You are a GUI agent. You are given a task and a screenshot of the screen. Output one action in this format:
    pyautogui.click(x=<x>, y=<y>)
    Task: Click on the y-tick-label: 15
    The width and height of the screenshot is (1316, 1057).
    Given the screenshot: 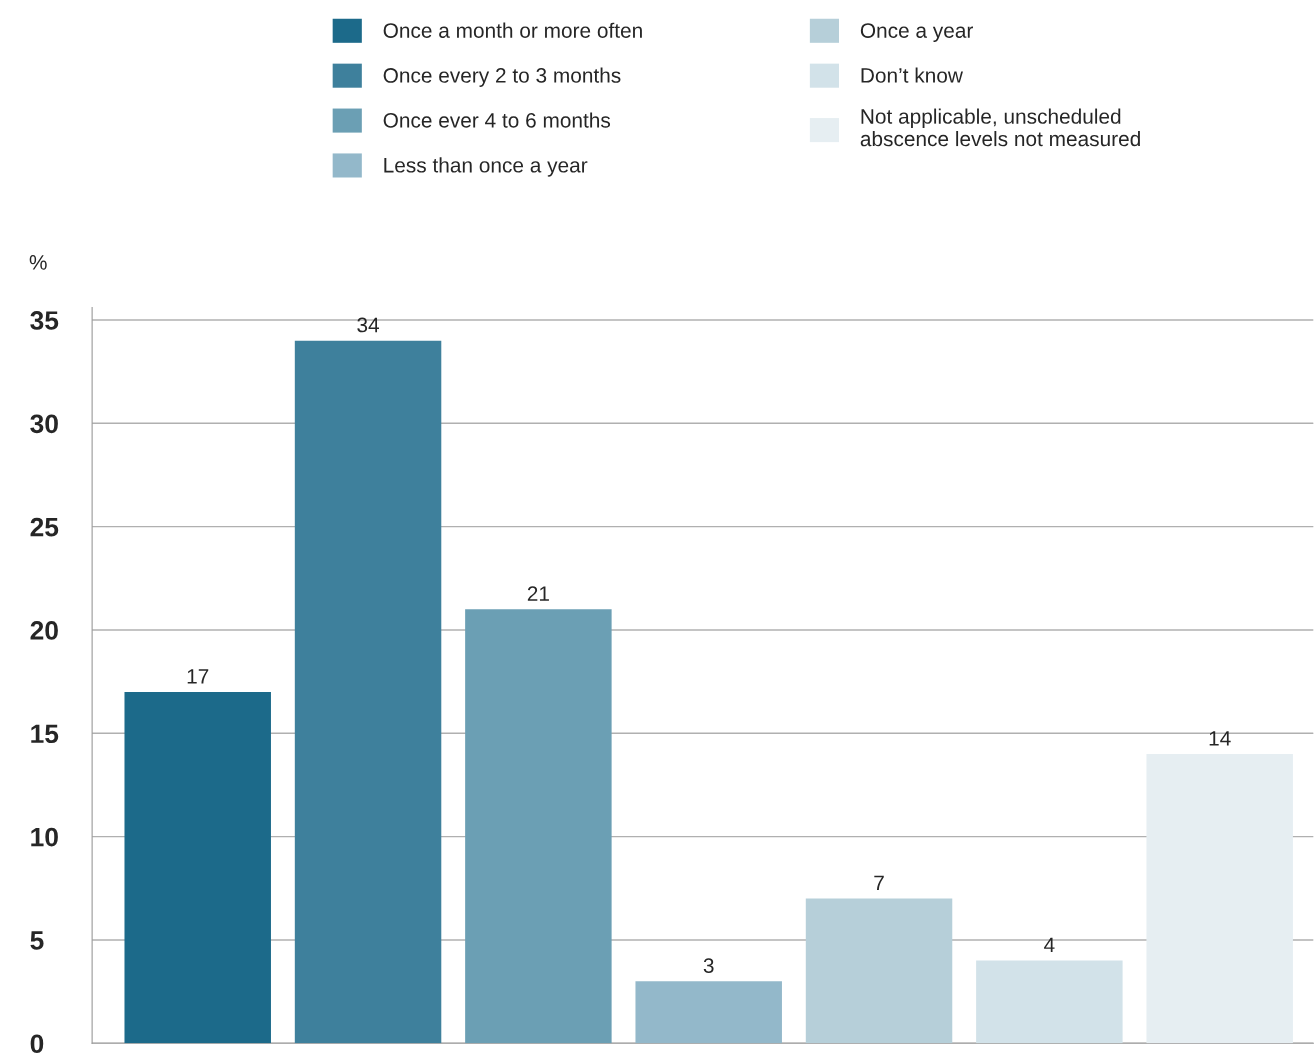 What is the action you would take?
    pyautogui.click(x=45, y=734)
    